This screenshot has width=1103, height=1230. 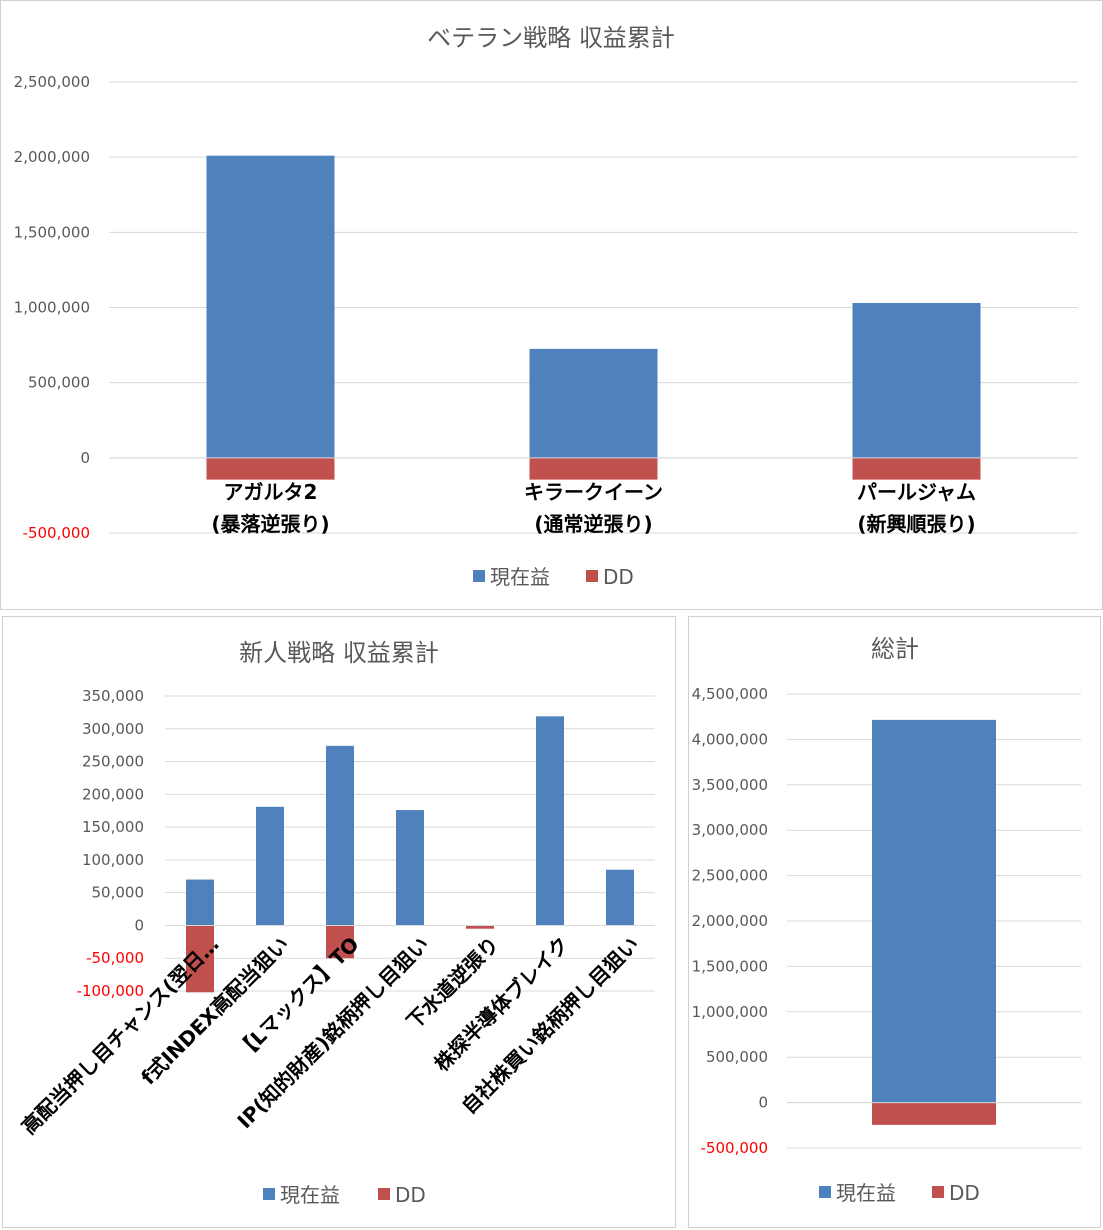 What do you see at coordinates (113, 794) in the screenshot?
I see `y-tick-label: 200,000` at bounding box center [113, 794].